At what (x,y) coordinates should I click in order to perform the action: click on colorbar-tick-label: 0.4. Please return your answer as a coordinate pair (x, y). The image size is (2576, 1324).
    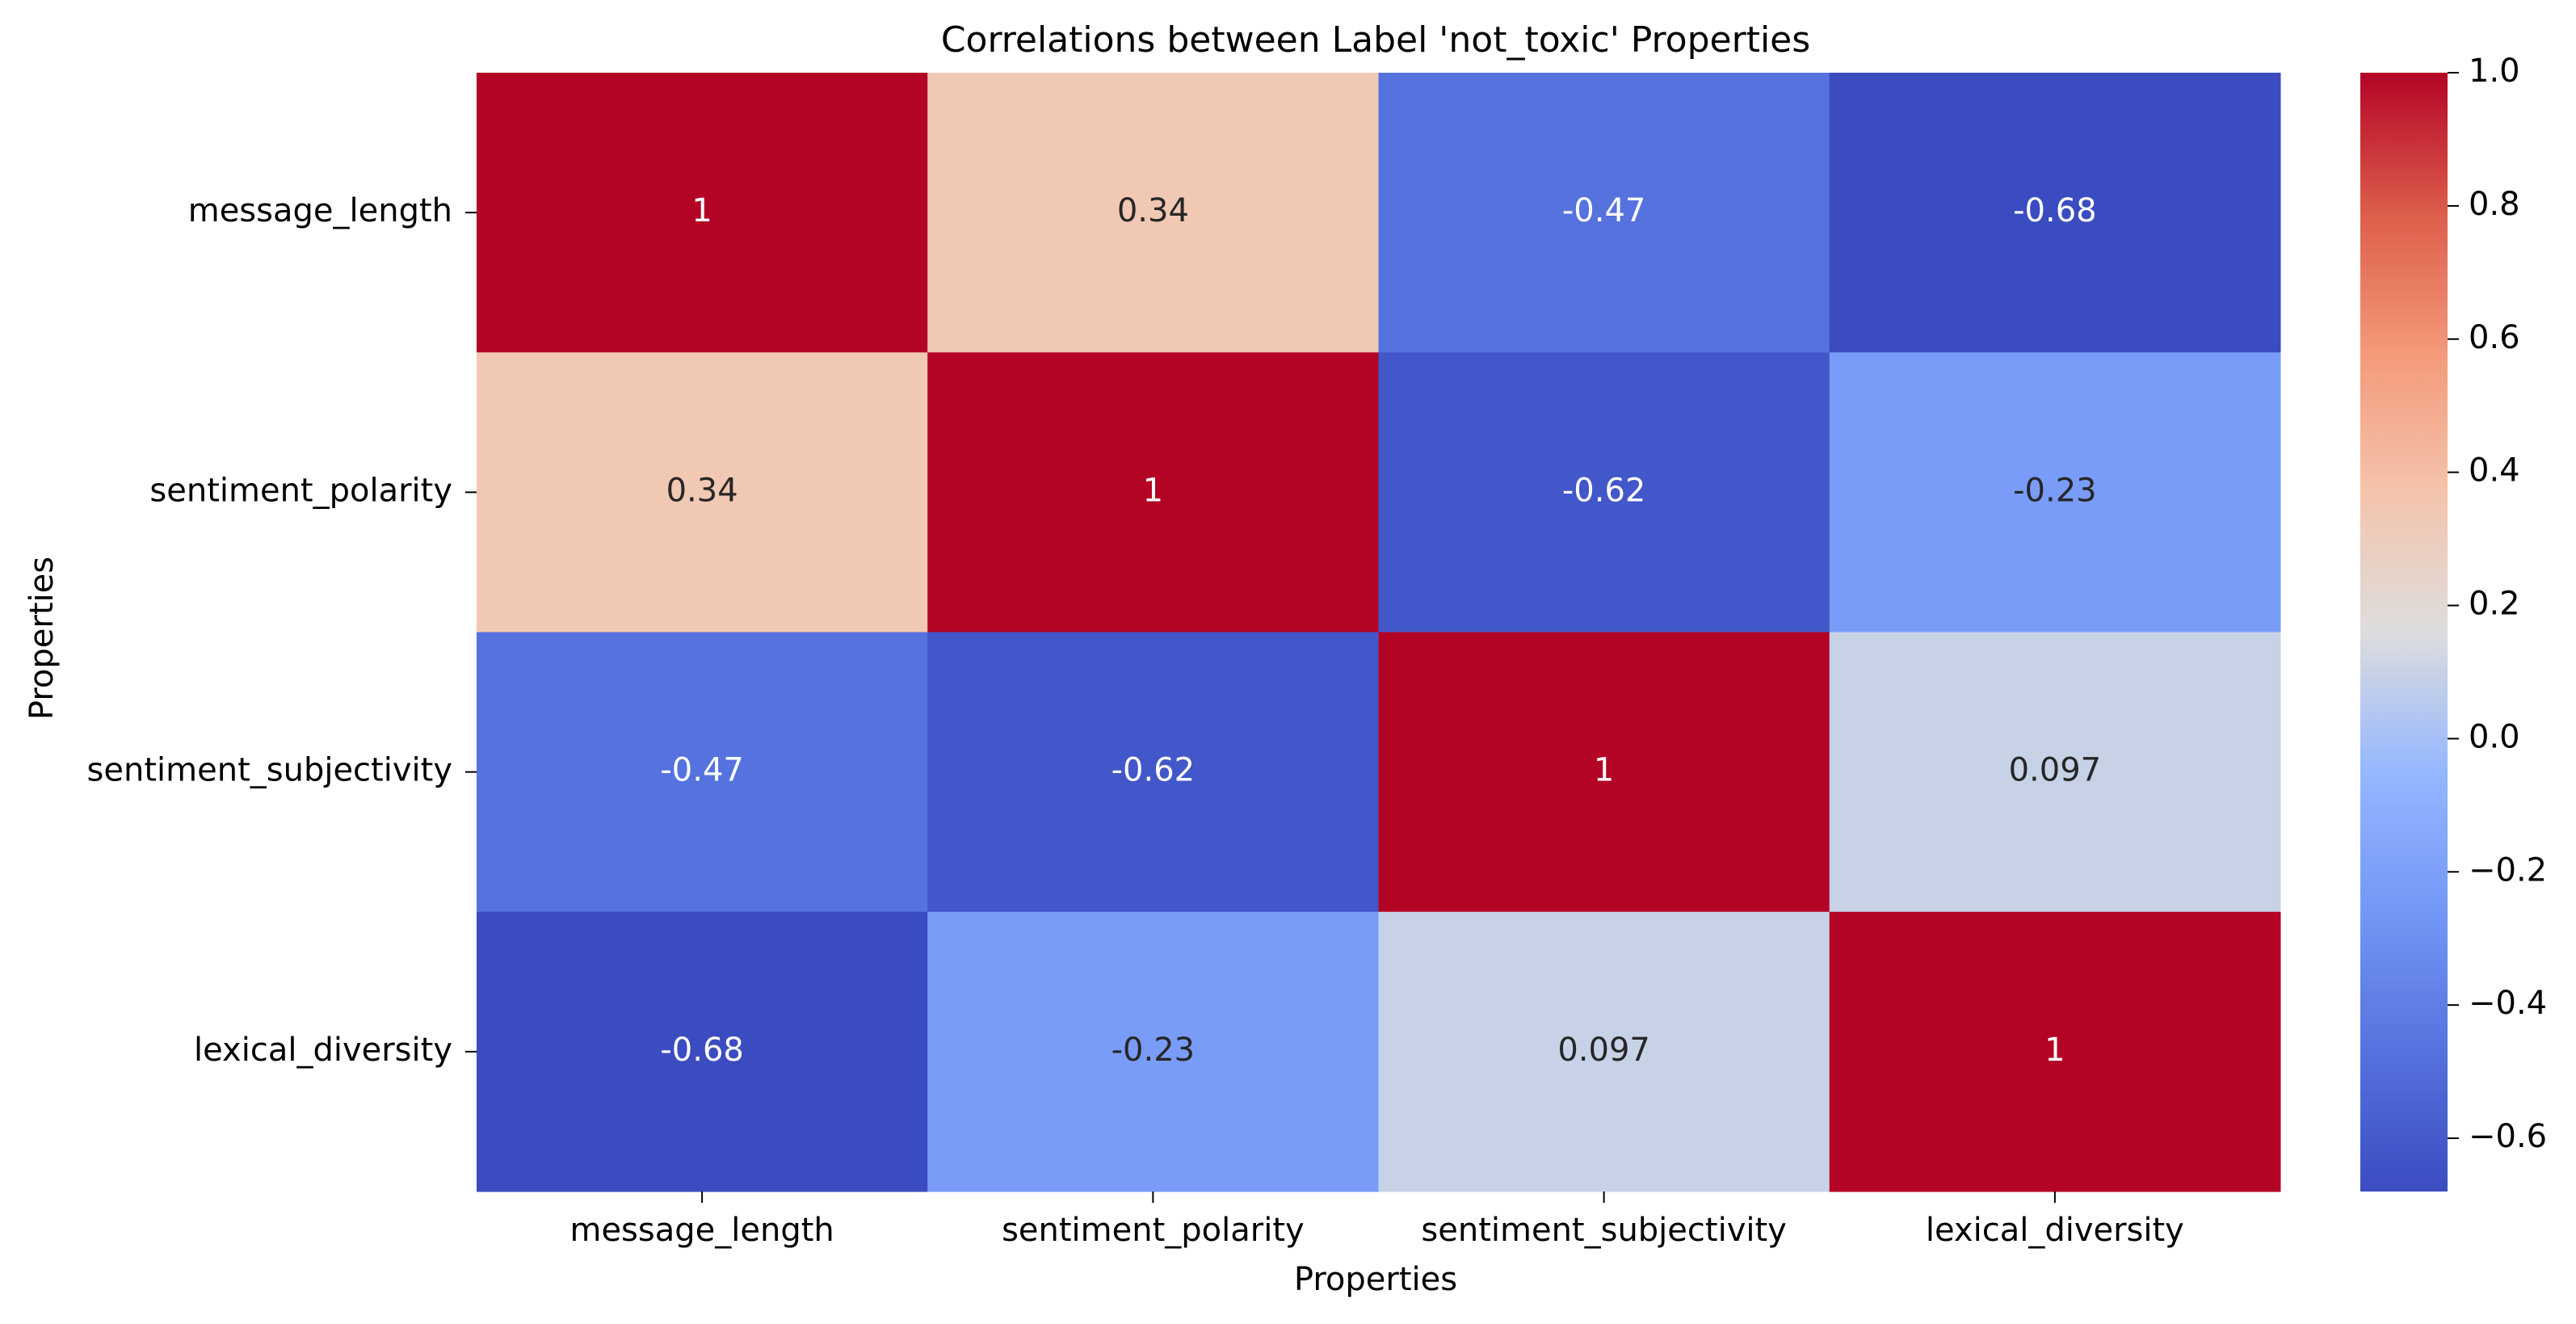
    Looking at the image, I should click on (2495, 471).